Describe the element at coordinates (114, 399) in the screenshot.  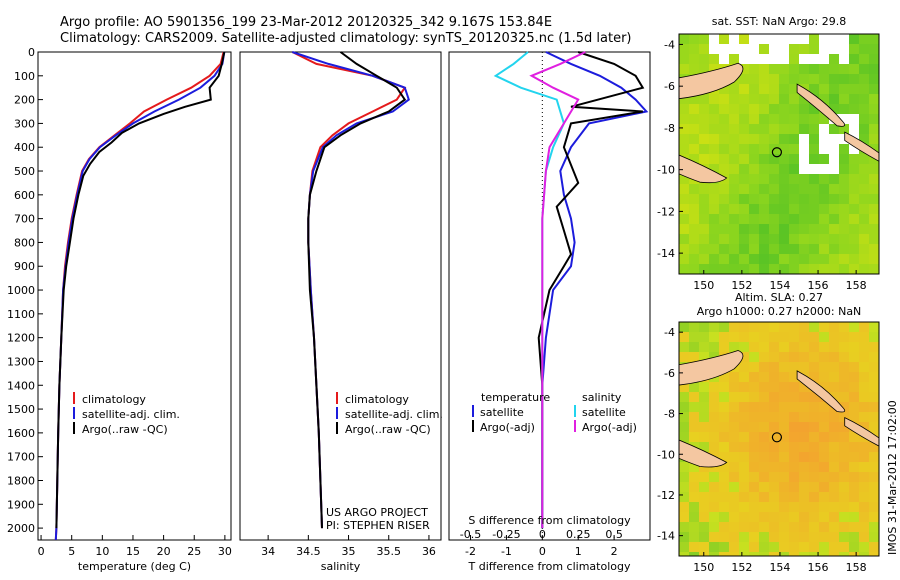
I see `temperature-legend-label: climatology` at that location.